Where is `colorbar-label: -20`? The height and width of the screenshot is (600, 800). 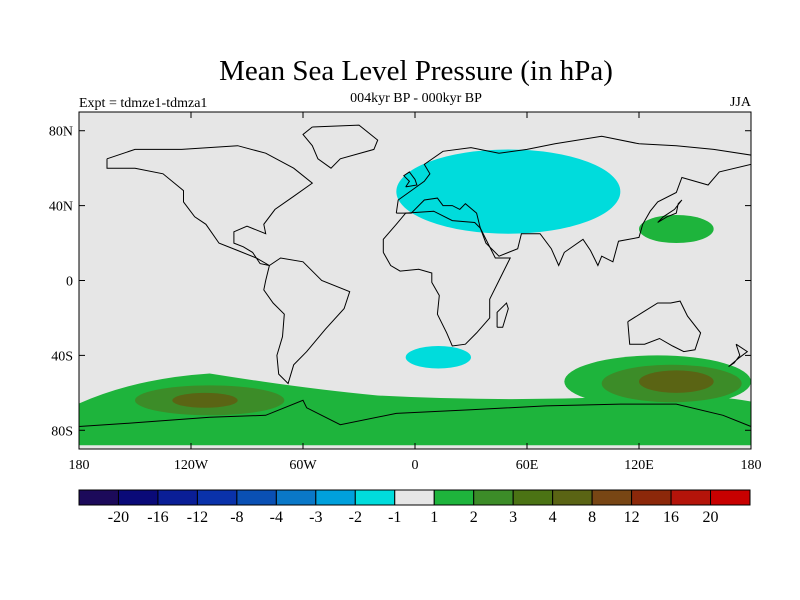 colorbar-label: -20 is located at coordinates (118, 517).